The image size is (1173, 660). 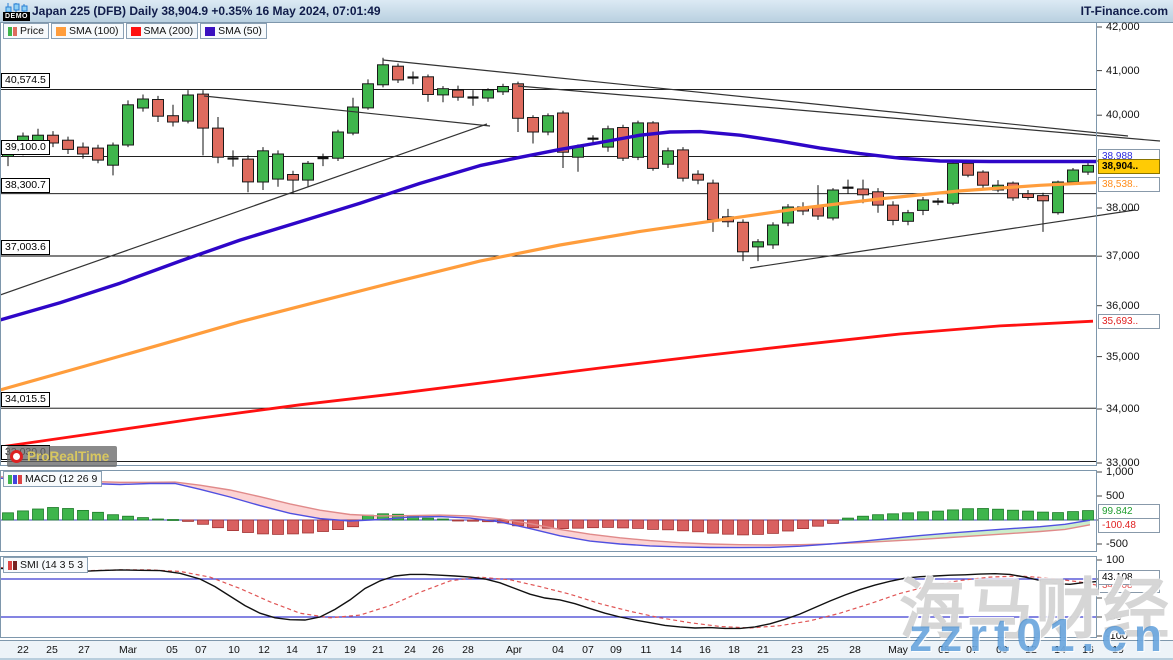 I want to click on time-axis-label: 04, so click(x=558, y=650).